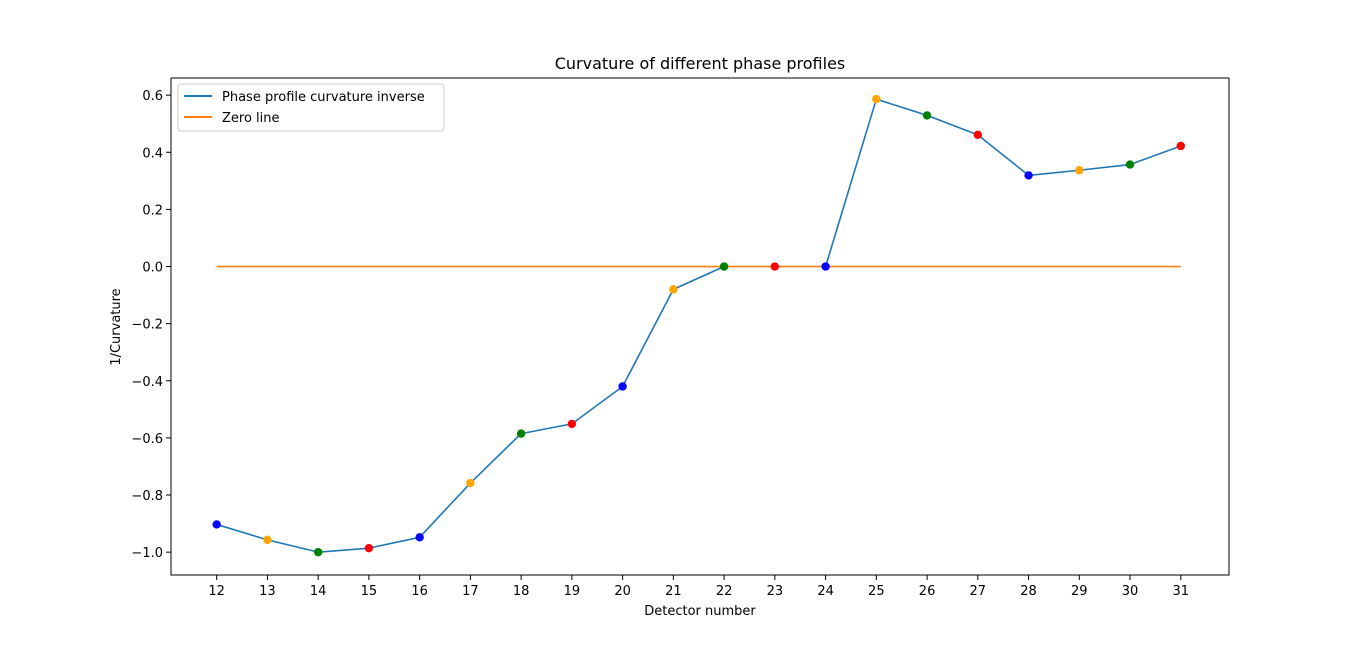 The image size is (1366, 650). What do you see at coordinates (1181, 591) in the screenshot?
I see `x-tick-label-31: 31` at bounding box center [1181, 591].